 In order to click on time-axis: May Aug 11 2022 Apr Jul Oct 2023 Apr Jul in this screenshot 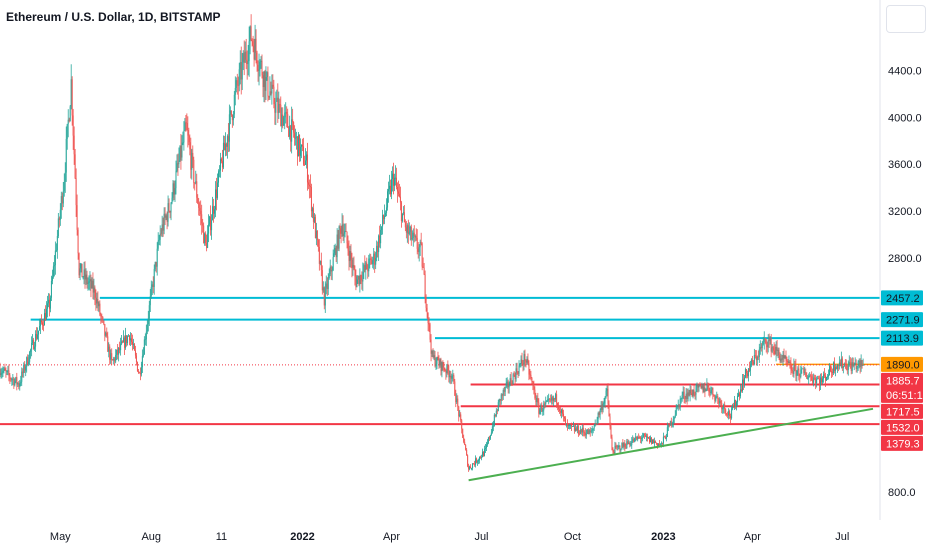, I will do `click(449, 537)`.